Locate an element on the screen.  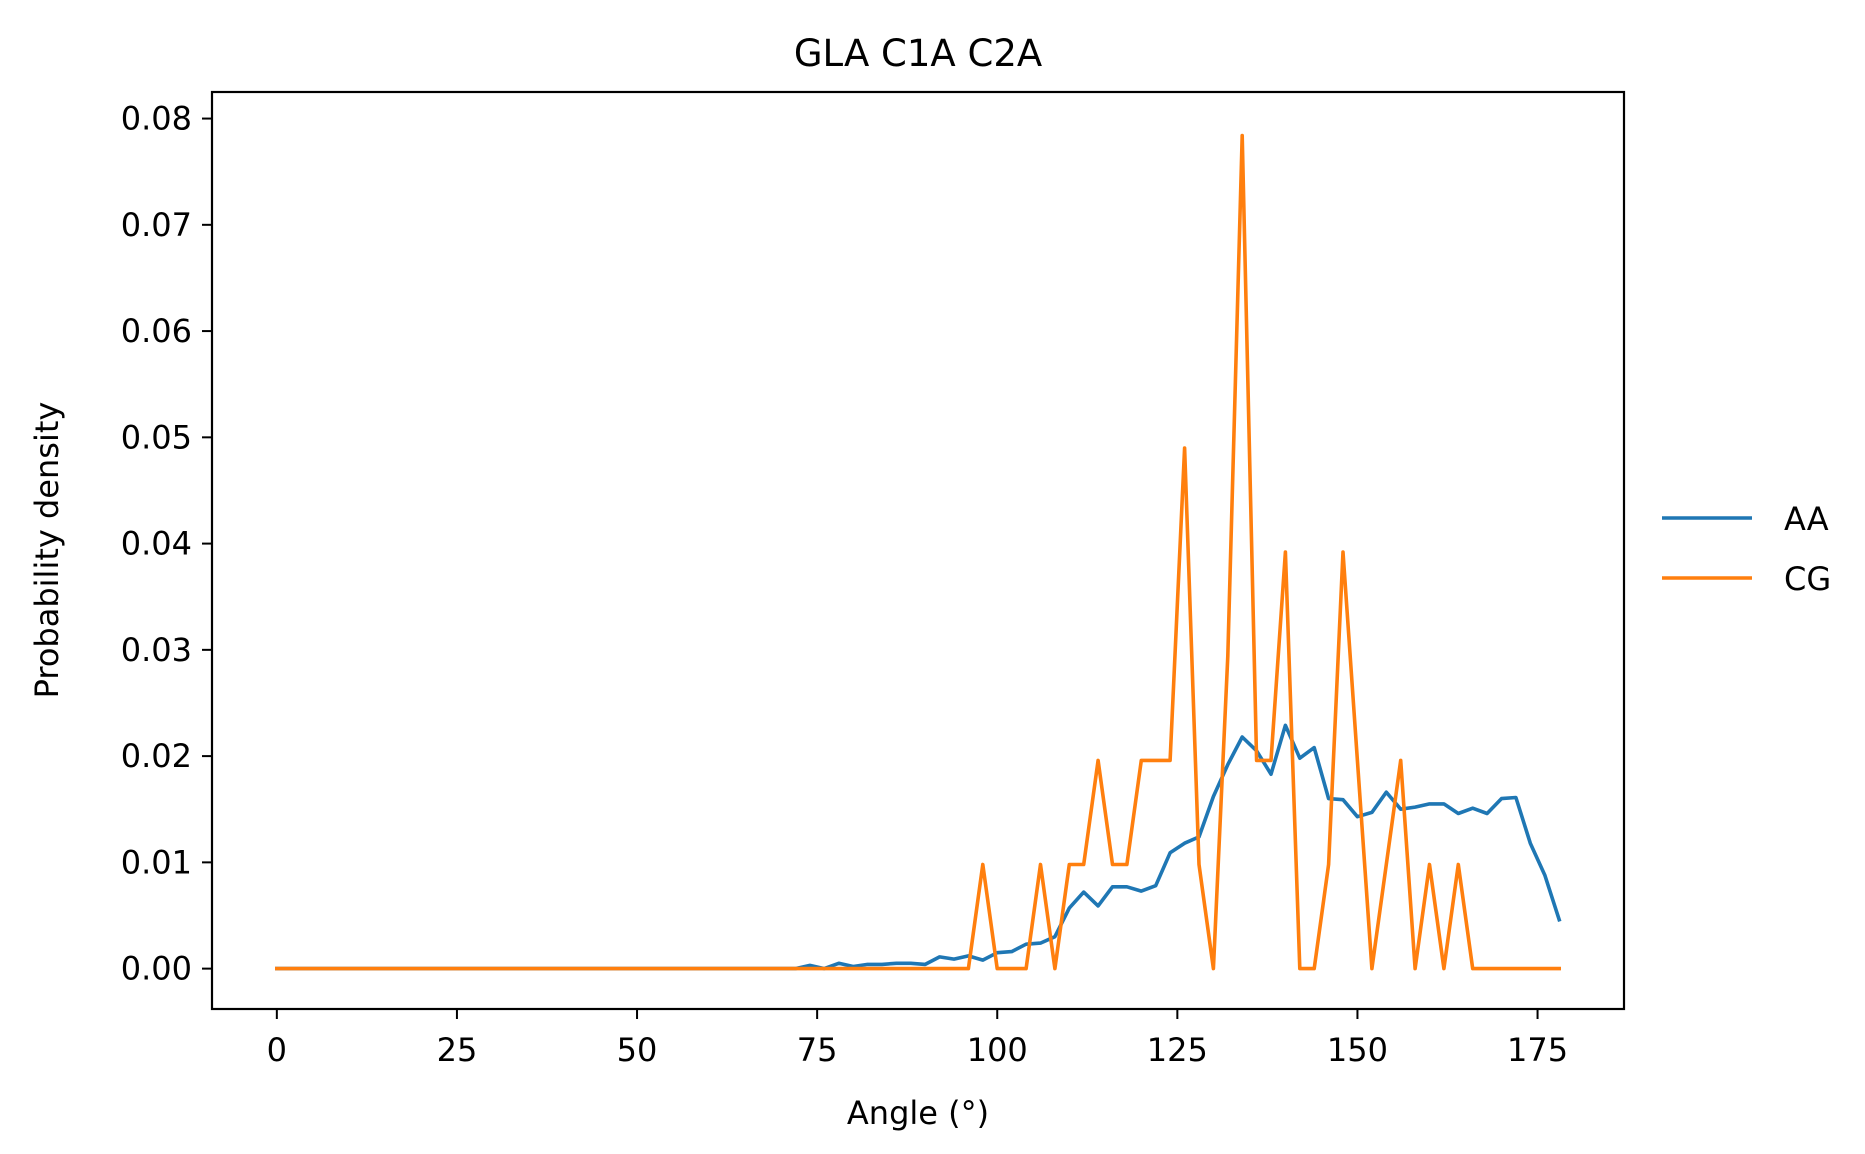
legend: AA CG is located at coordinates (1746, 549).